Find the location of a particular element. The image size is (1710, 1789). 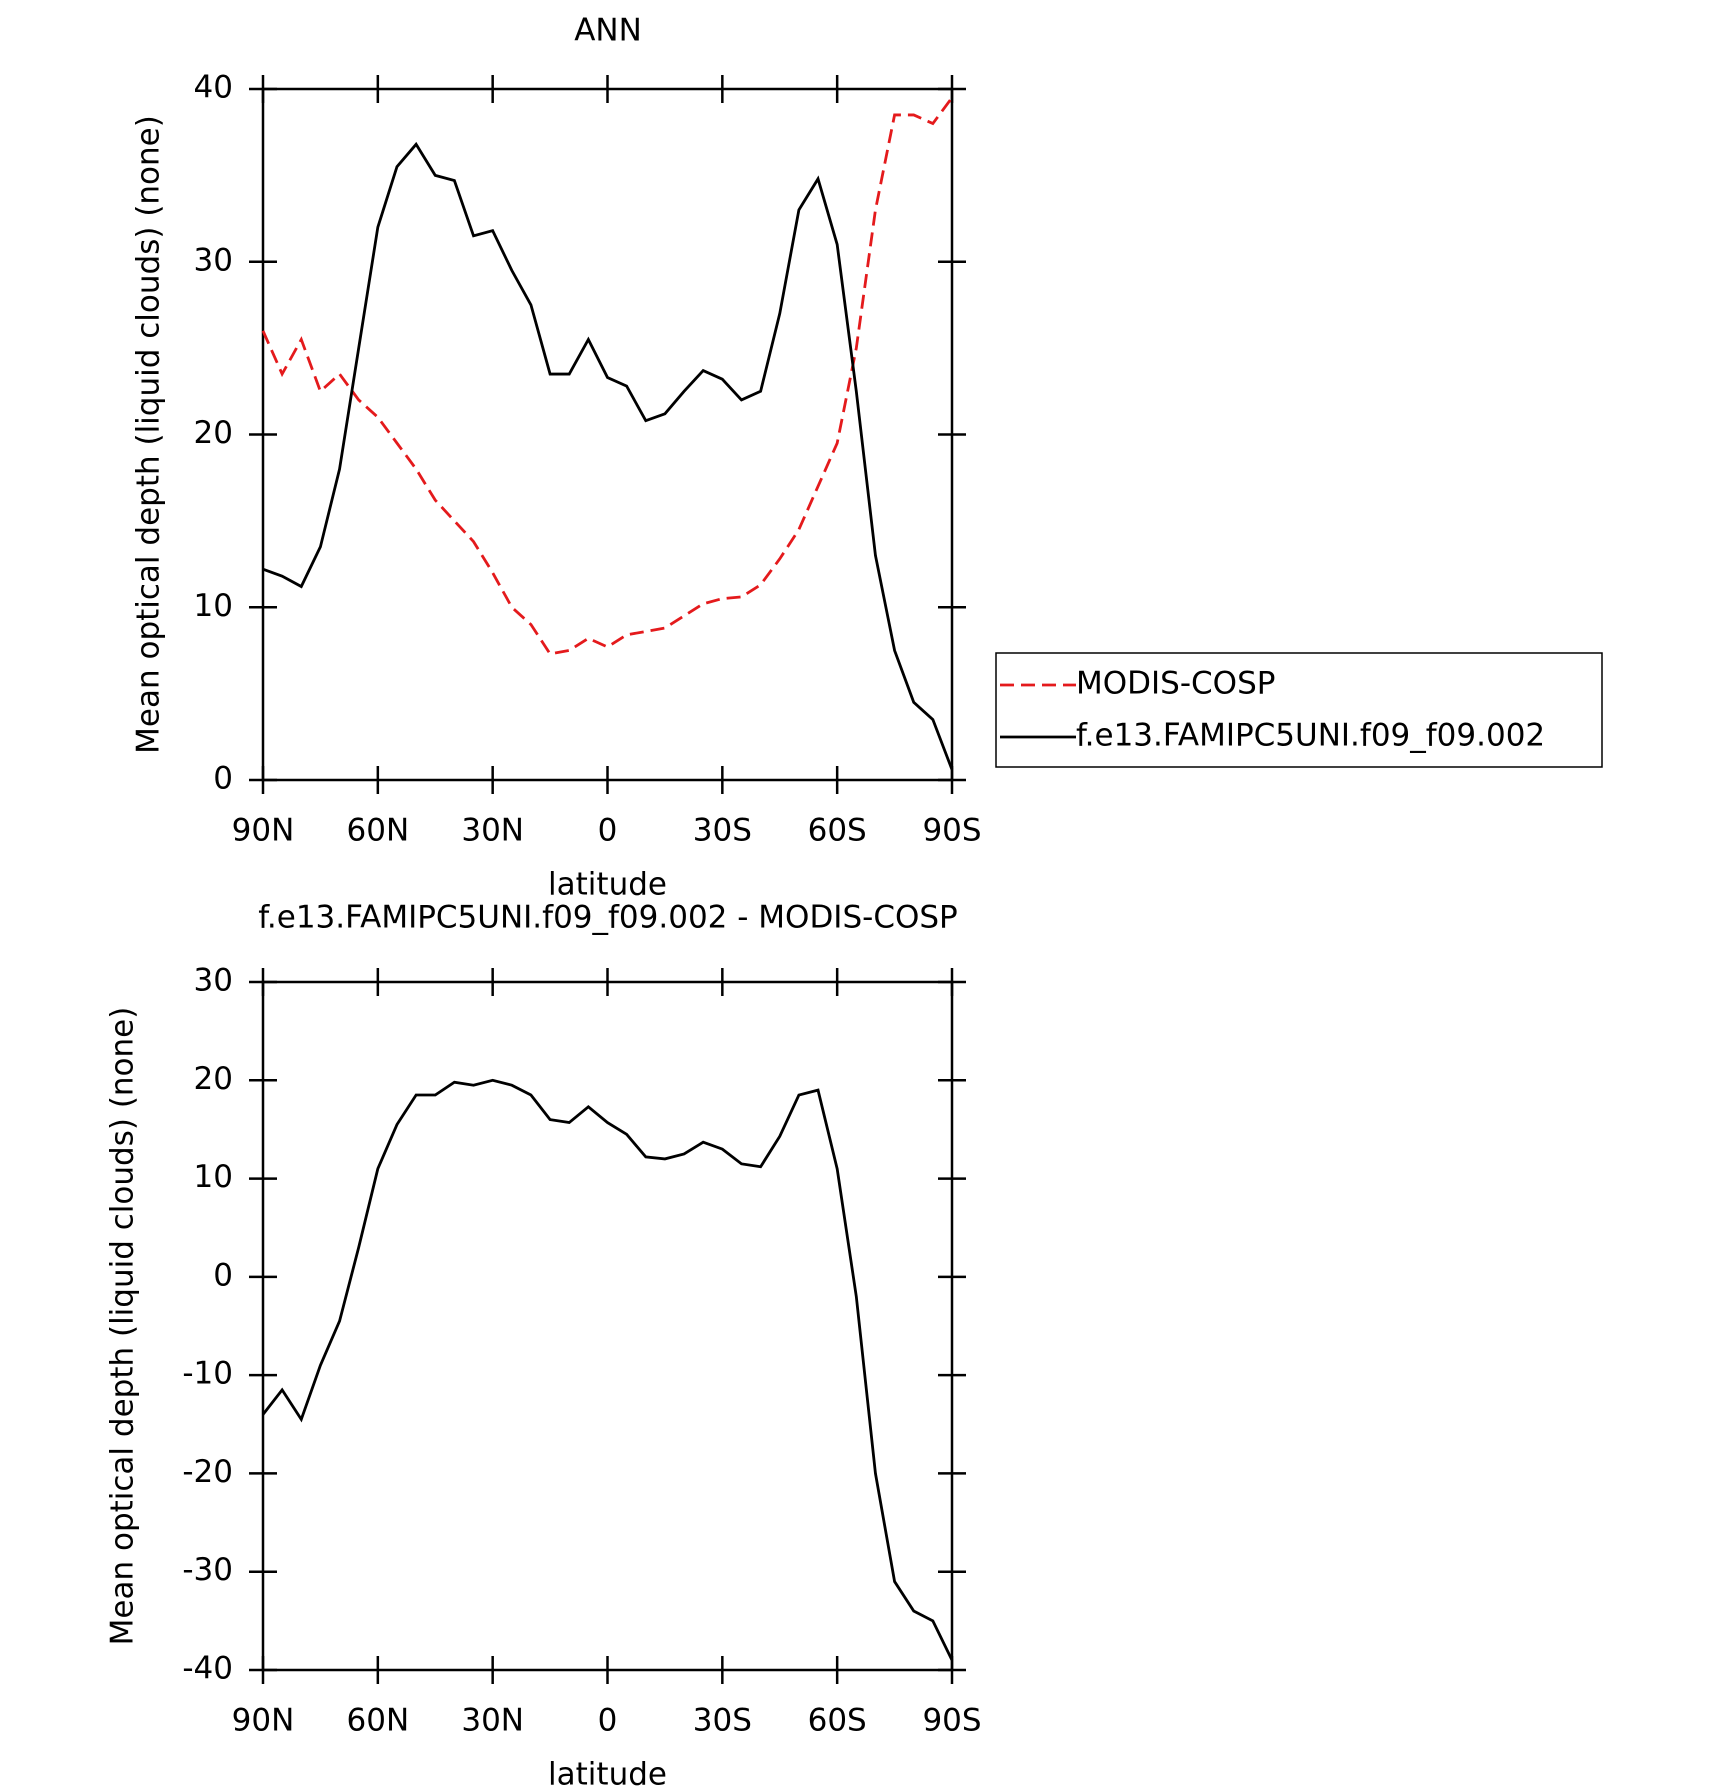

legend-label: MODIS-COSP is located at coordinates (1175, 684).